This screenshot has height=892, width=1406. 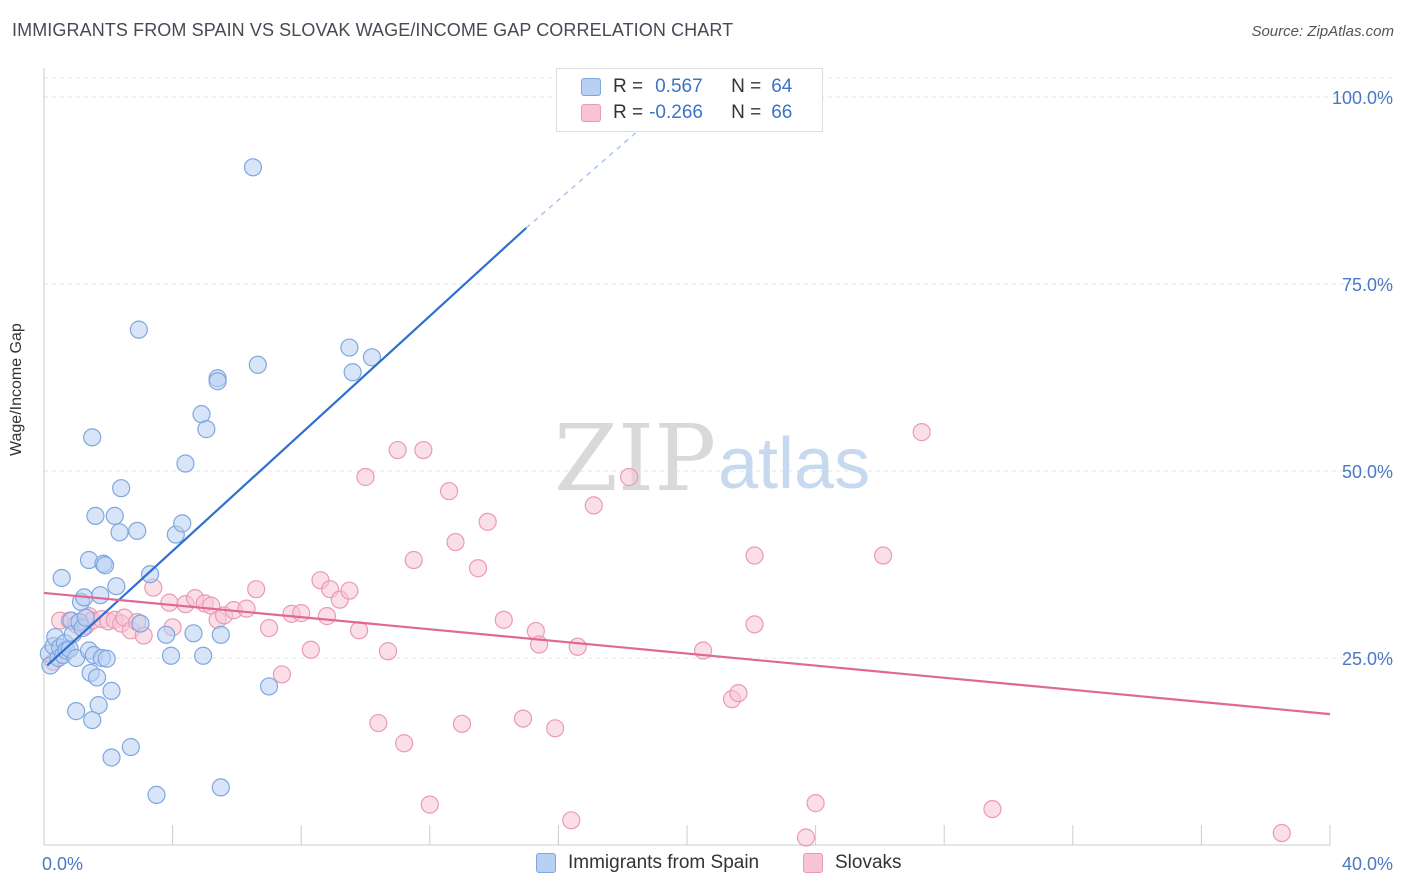 What do you see at coordinates (628, 86) in the screenshot?
I see `legend-r-label: R =` at bounding box center [628, 86].